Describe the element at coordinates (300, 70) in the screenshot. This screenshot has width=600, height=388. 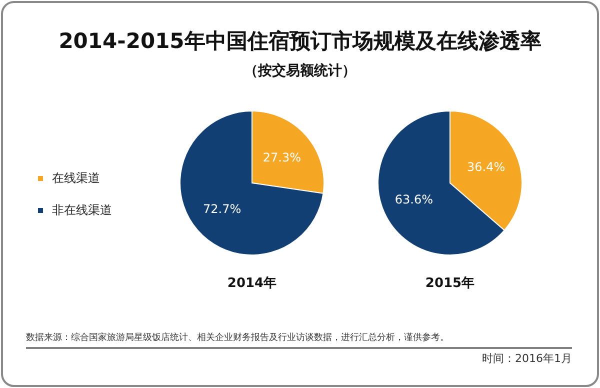
I see `chart-subtitle: （按交易额统计）` at that location.